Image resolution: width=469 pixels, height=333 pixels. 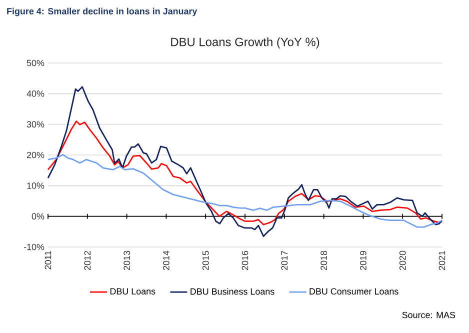 What do you see at coordinates (205, 260) in the screenshot?
I see `x-tick-label: 2015` at bounding box center [205, 260].